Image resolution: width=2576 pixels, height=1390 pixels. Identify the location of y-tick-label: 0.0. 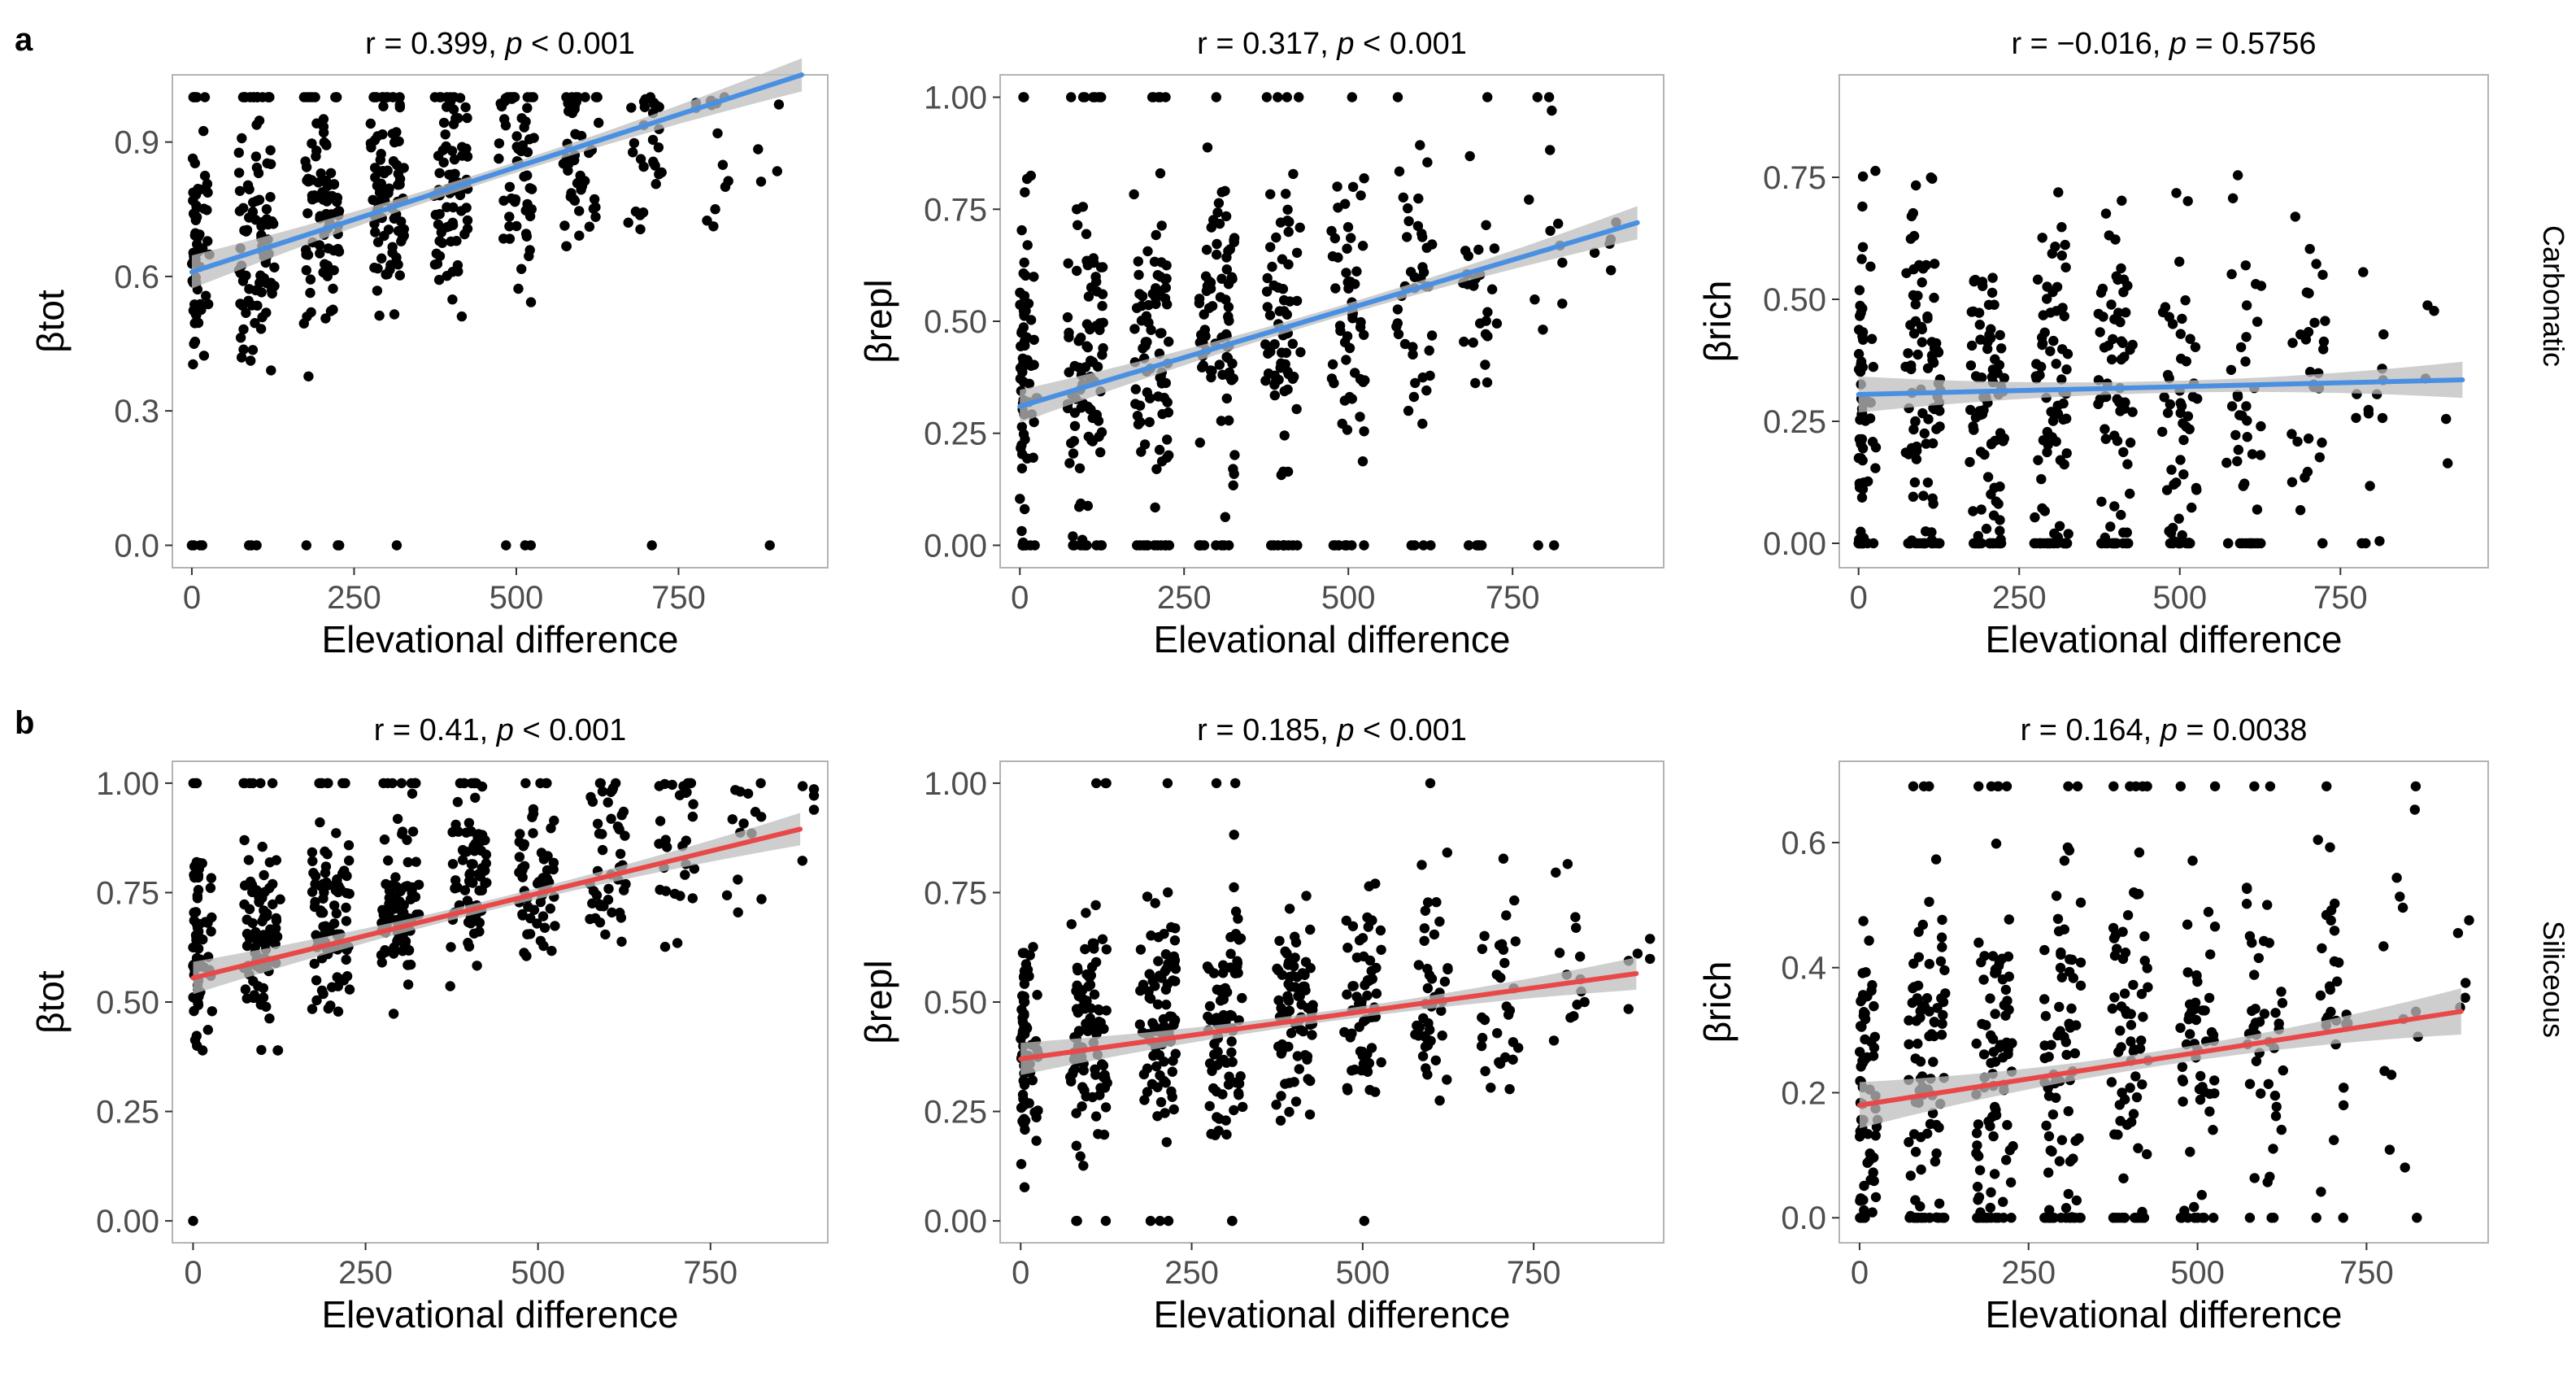
(136, 546).